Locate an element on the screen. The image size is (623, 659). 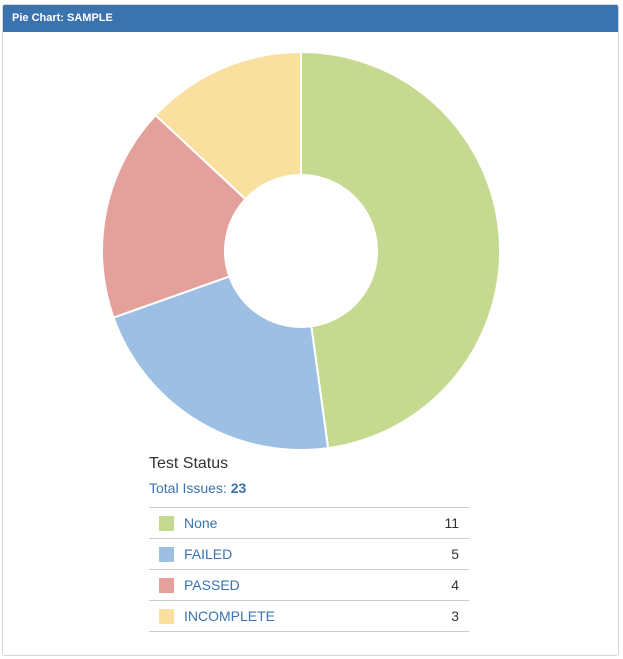
legend-label-link: PASSED is located at coordinates (212, 585).